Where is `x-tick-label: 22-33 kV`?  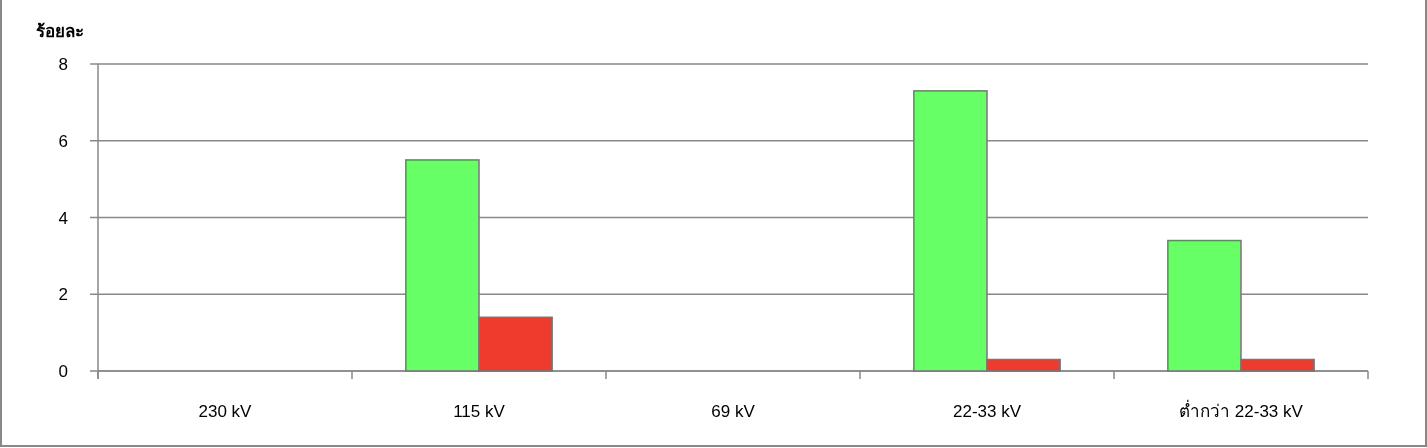 x-tick-label: 22-33 kV is located at coordinates (987, 411).